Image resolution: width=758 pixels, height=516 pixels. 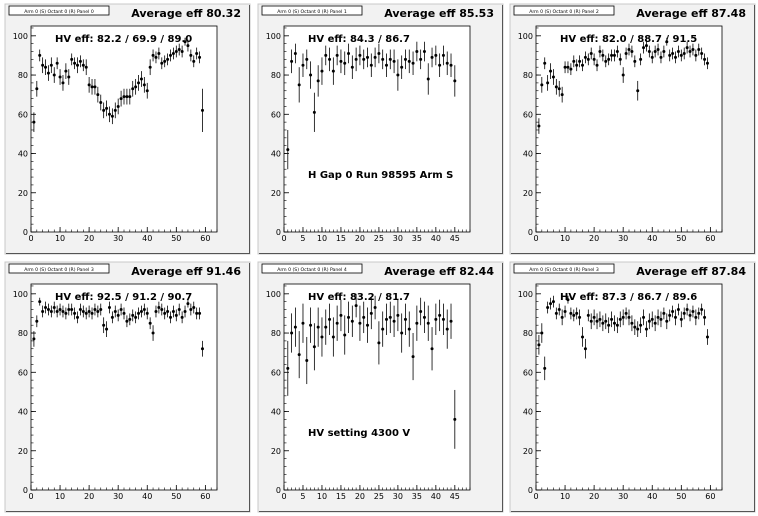 What do you see at coordinates (249, 387) in the screenshot?
I see `pad-shadow-right` at bounding box center [249, 387].